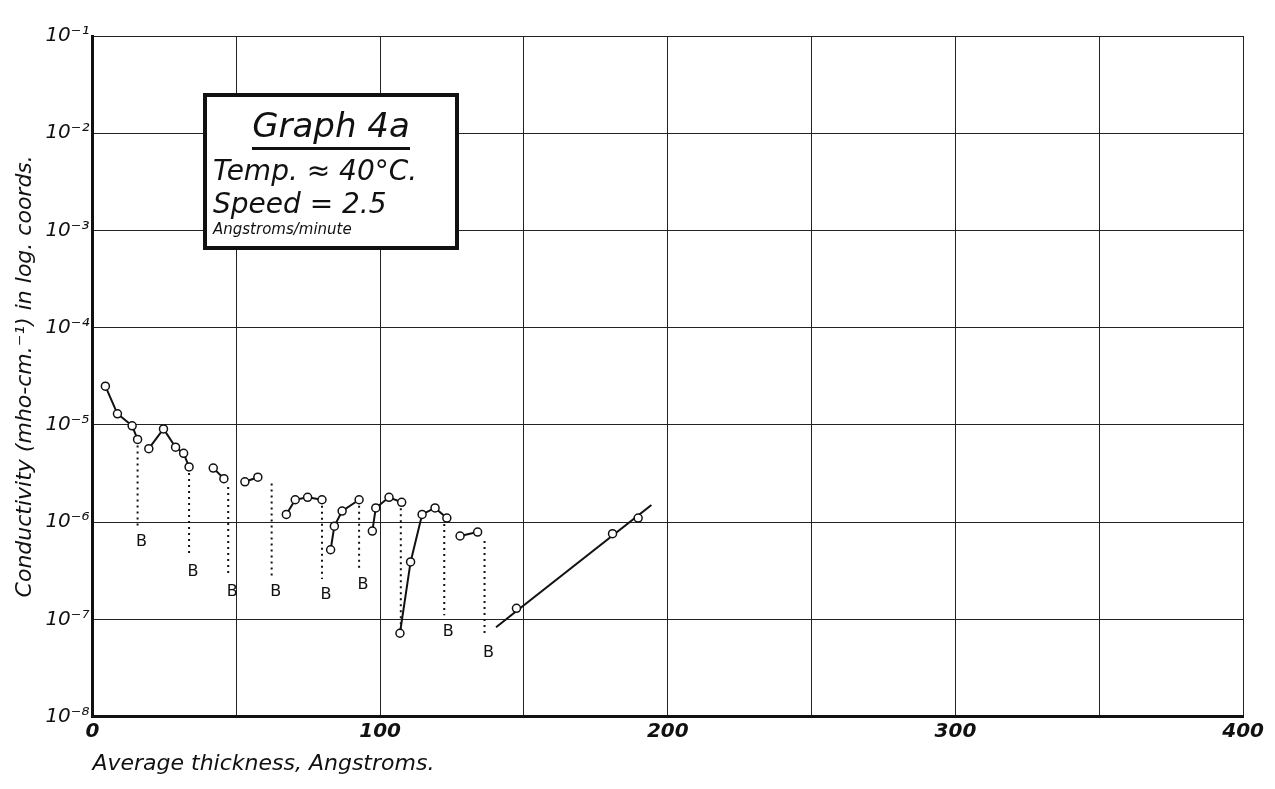 This screenshot has height=789, width=1275. I want to click on y-tick-label: 10⁻¹, so click(67, 34).